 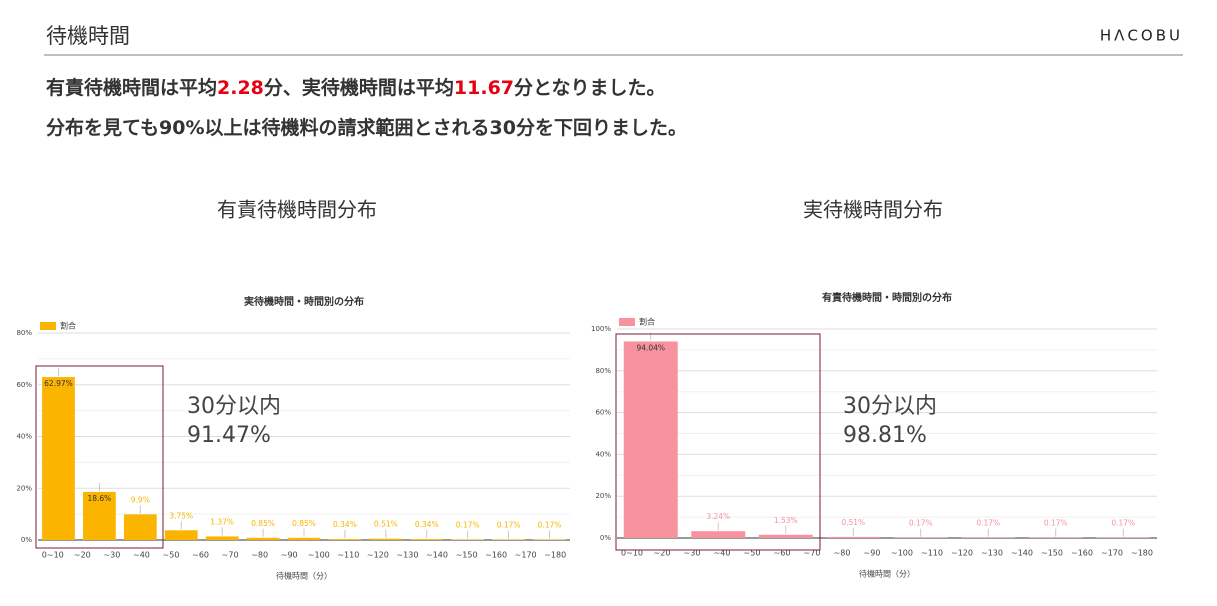 What do you see at coordinates (240, 88) in the screenshot?
I see `headline-highlight: 2.28` at bounding box center [240, 88].